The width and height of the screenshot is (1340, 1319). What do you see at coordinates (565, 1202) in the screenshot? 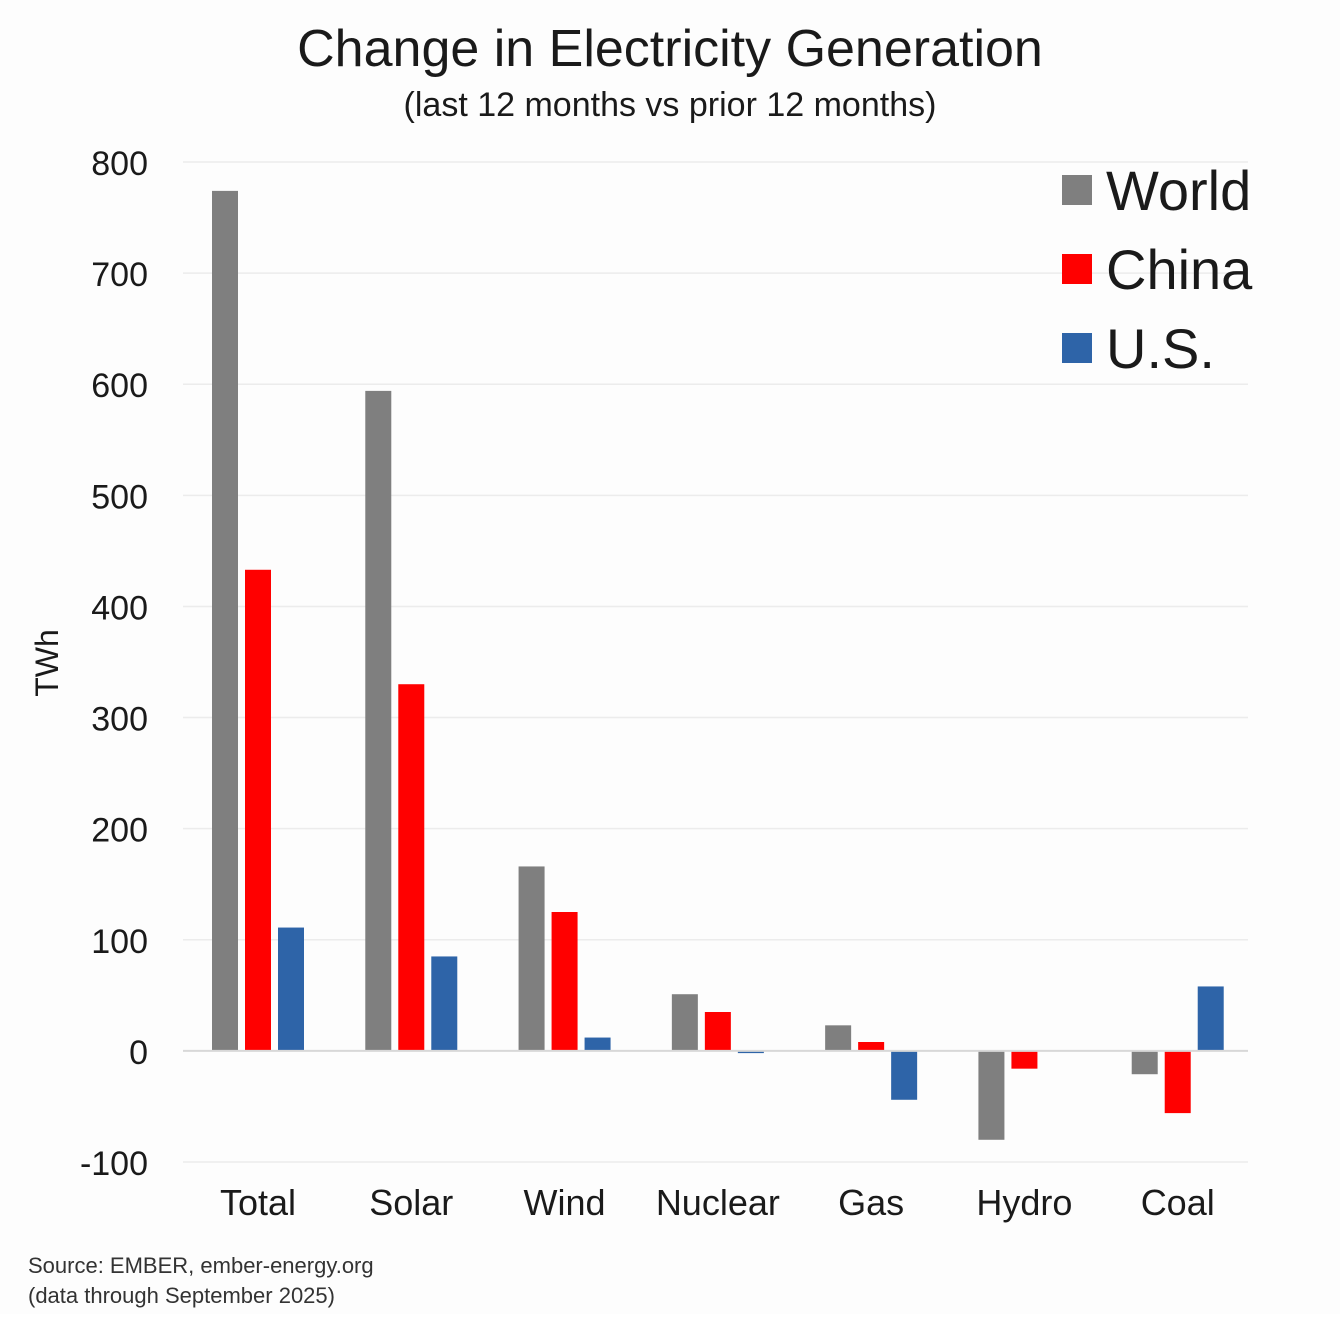
I see `x-tick-label: Wind` at bounding box center [565, 1202].